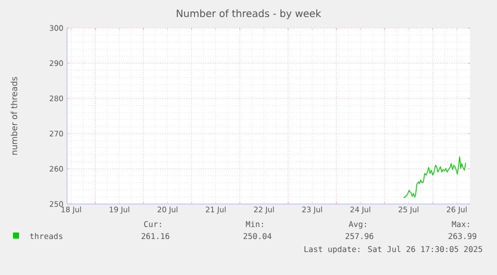  I want to click on line-series, so click(434, 177).